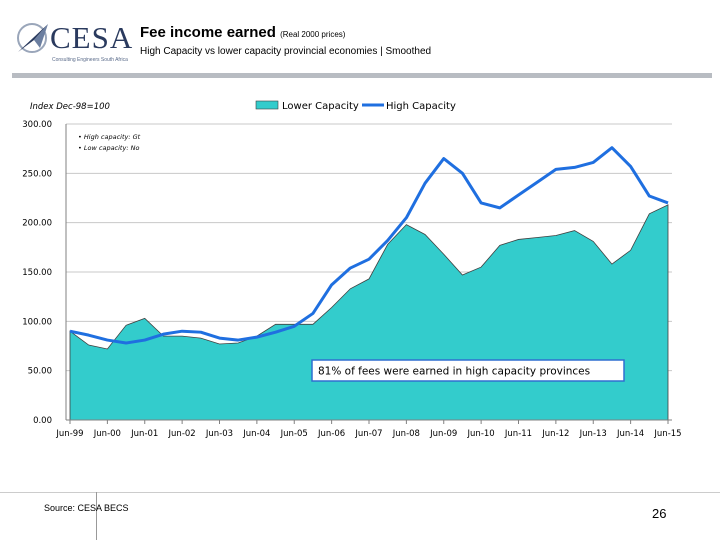 This screenshot has width=720, height=540. I want to click on x-tick-label: Jun-09, so click(443, 434).